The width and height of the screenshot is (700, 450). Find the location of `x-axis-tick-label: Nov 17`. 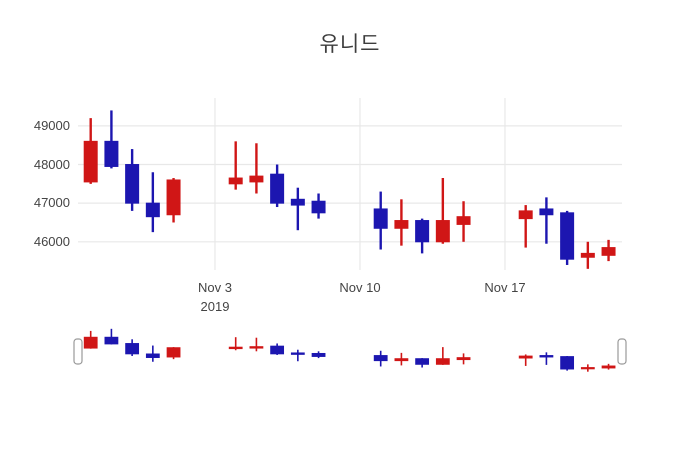

x-axis-tick-label: Nov 17 is located at coordinates (505, 287).